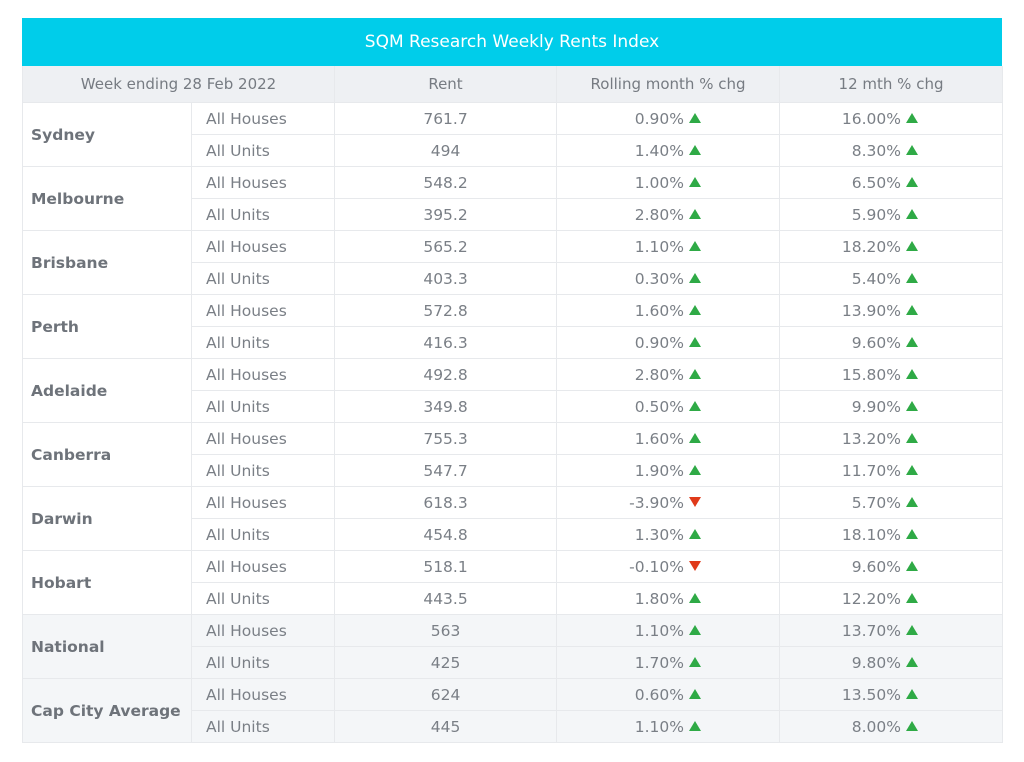 This screenshot has width=1024, height=762. What do you see at coordinates (446, 182) in the screenshot?
I see `rent-value: 548.2` at bounding box center [446, 182].